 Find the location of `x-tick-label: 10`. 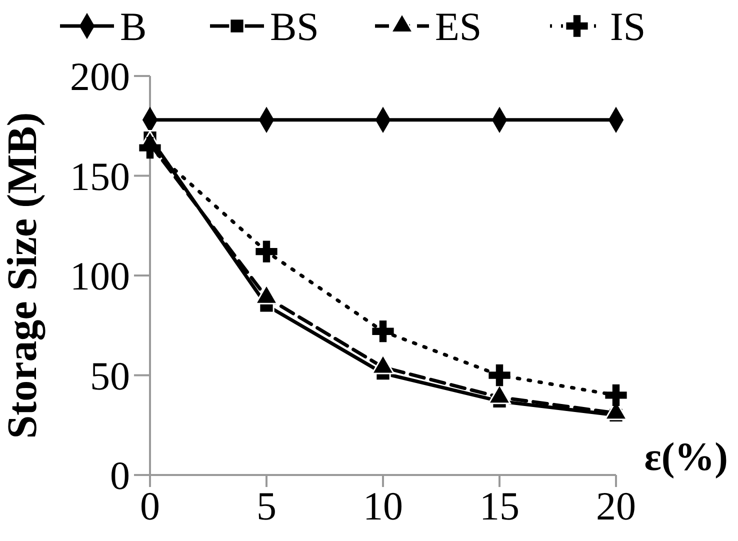

x-tick-label: 10 is located at coordinates (383, 505).